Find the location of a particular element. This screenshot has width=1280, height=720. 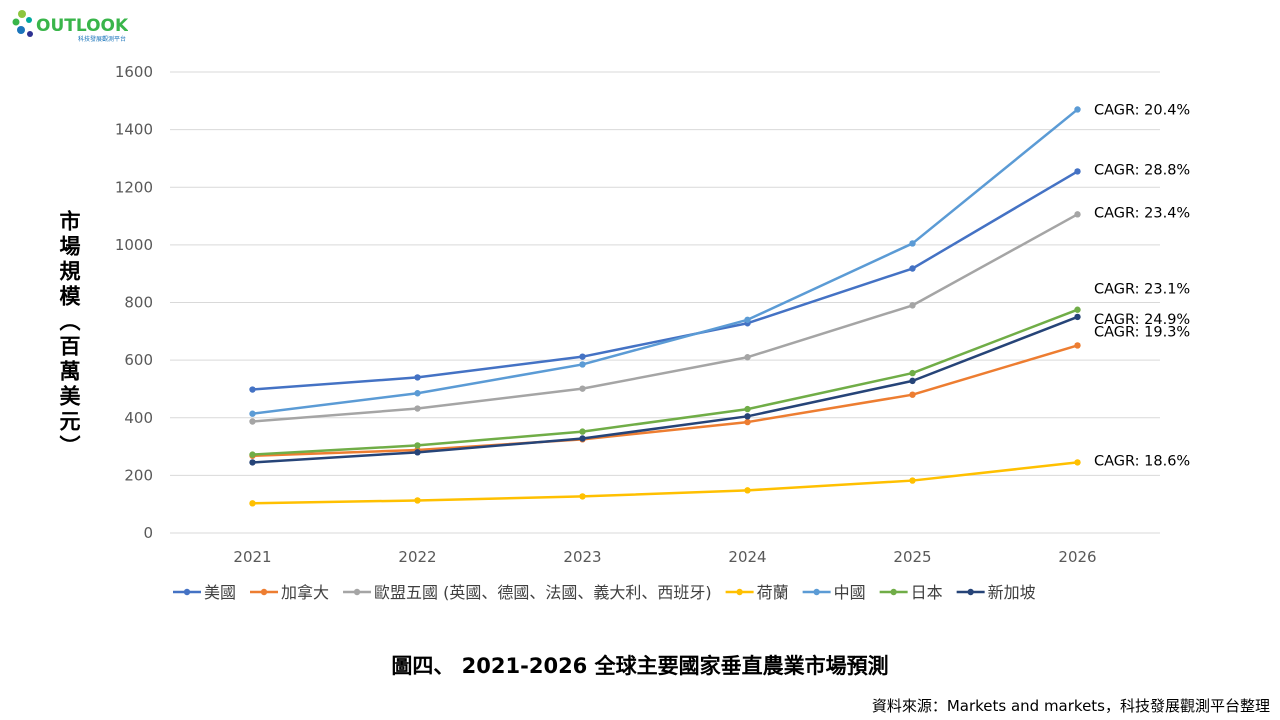

legend: 美國 加拿大 歐盟五國 (英國、德國、法國、義大利、西班牙) 荷蘭 中國 日本 新加坡 is located at coordinates (604, 592).